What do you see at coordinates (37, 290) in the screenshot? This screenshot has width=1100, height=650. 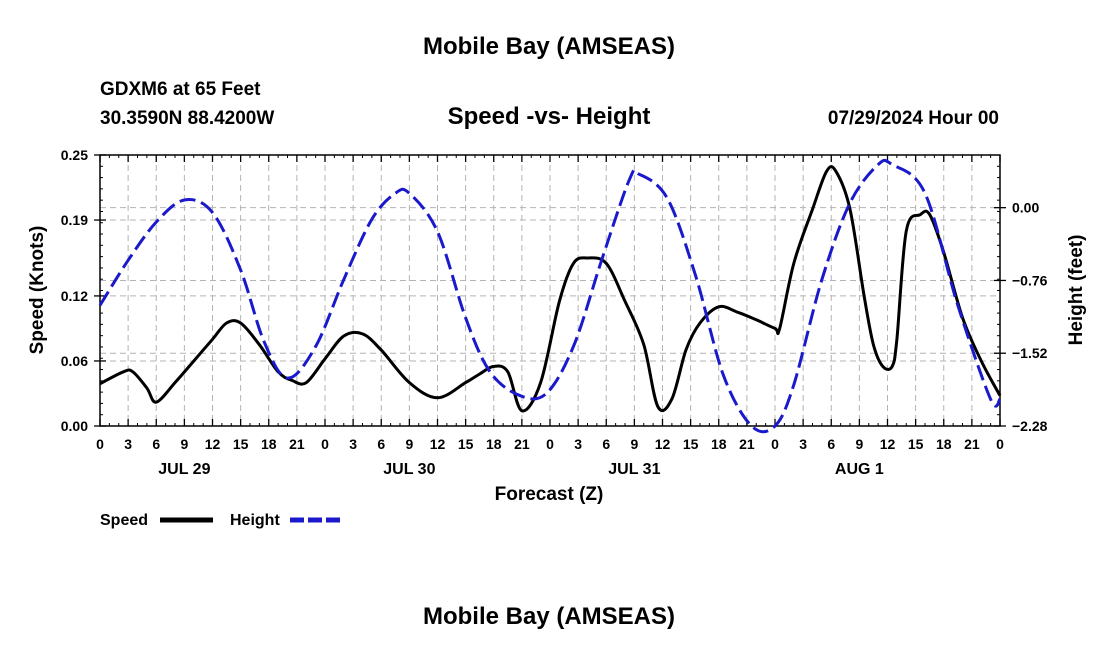 I see `y-axis-title: Speed (Knots)` at bounding box center [37, 290].